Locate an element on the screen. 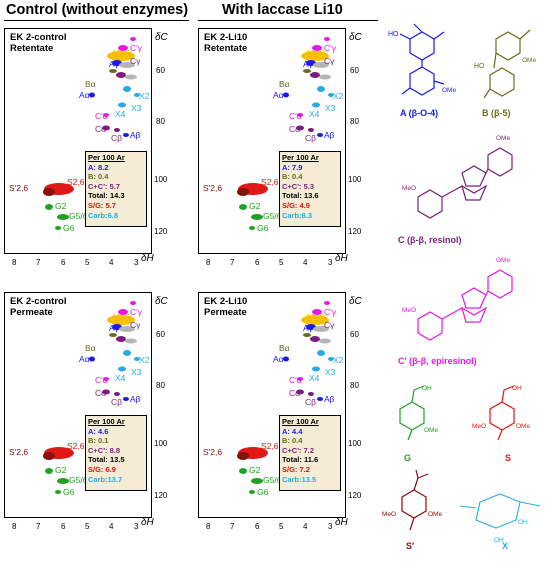 The image size is (550, 562). panel-title: EK 2-control Permeate is located at coordinates (38, 307).